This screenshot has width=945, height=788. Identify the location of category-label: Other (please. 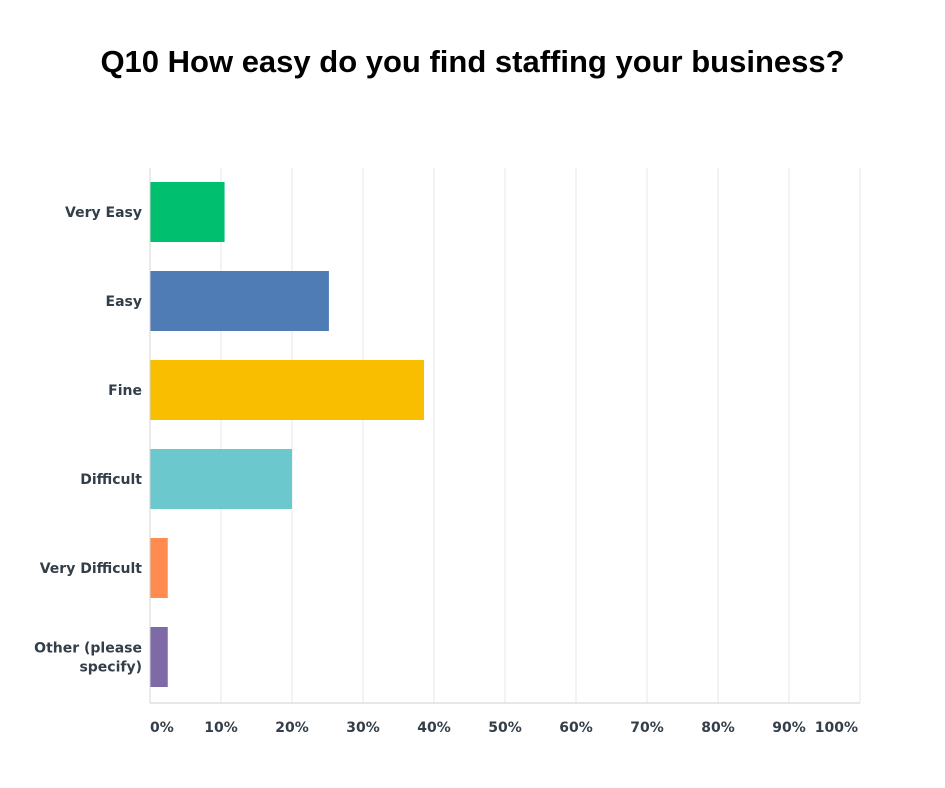
(88, 649).